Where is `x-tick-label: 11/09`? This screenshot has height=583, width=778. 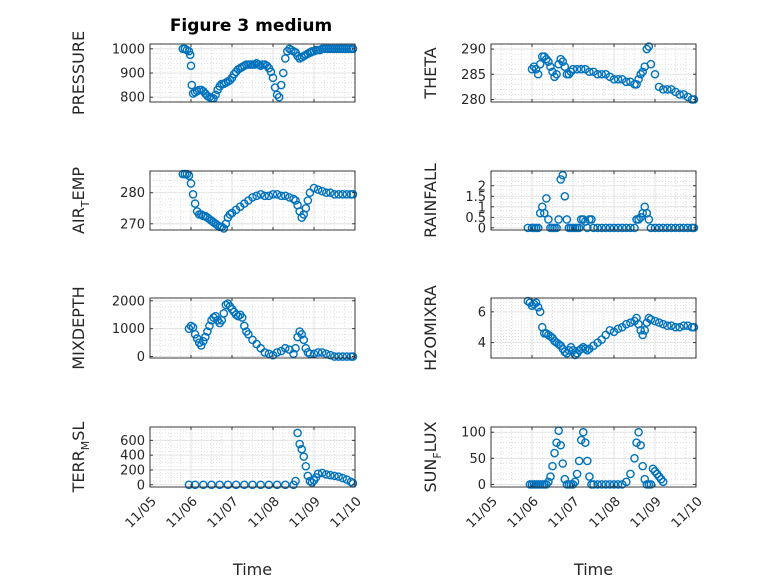 x-tick-label: 11/09 is located at coordinates (646, 512).